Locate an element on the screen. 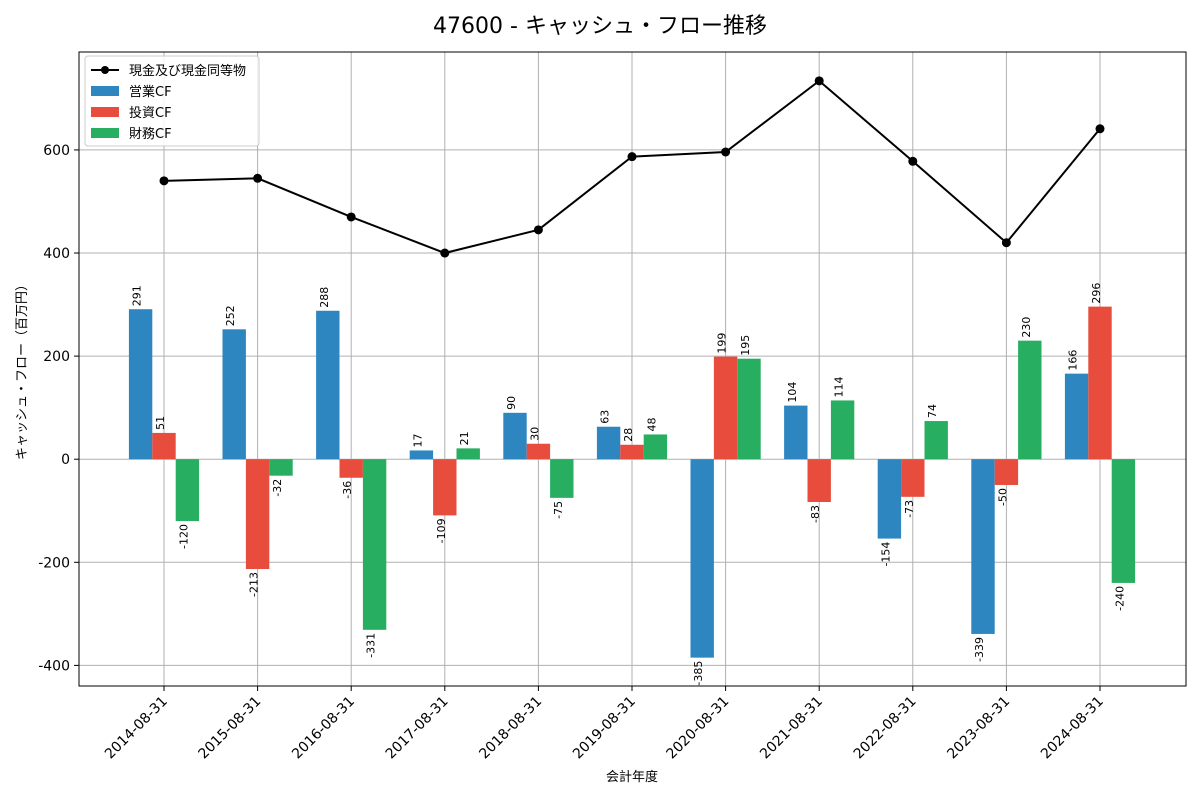  bar-value-label: -50 is located at coordinates (1002, 497).